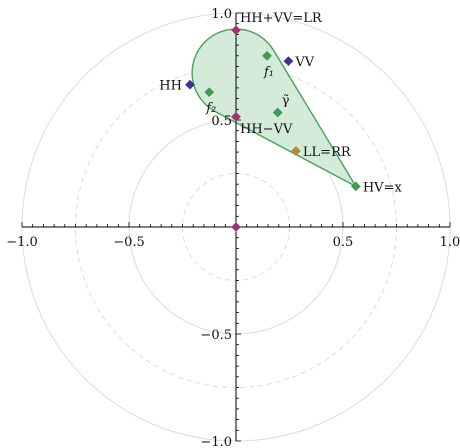 The width and height of the screenshot is (460, 448). What do you see at coordinates (327, 152) in the screenshot?
I see `point-label: LL=RR` at bounding box center [327, 152].